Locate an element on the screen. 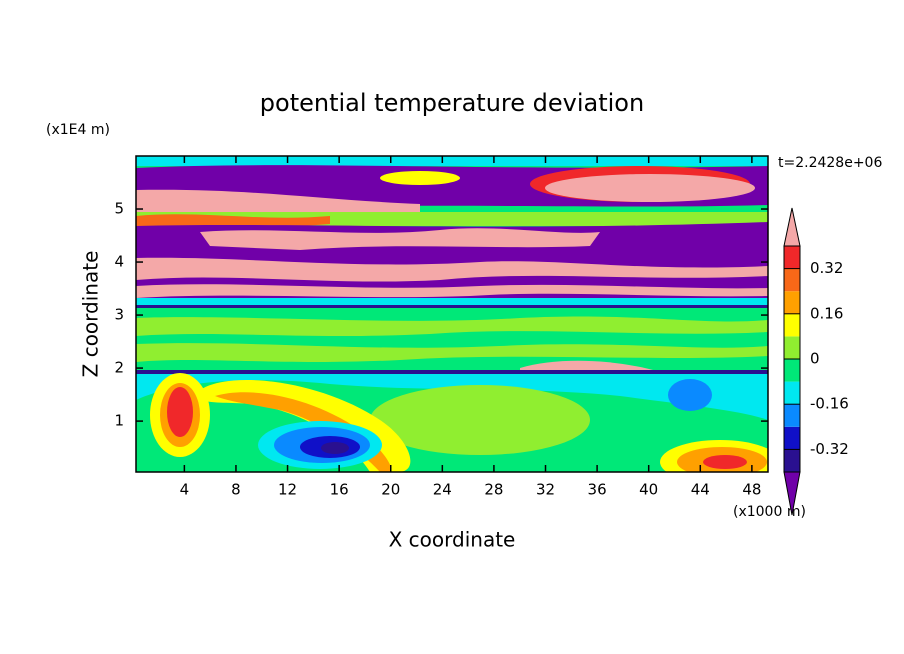  y-tick-label: 3 is located at coordinates (119, 315).